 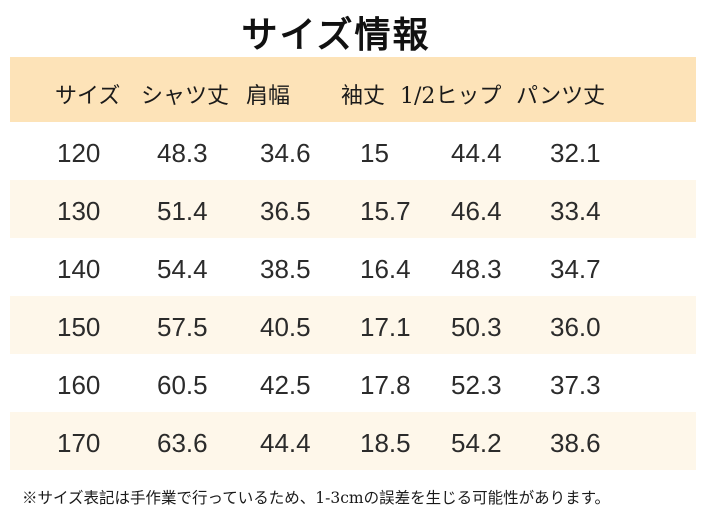 What do you see at coordinates (182, 269) in the screenshot?
I see `table-cell: 54.4` at bounding box center [182, 269].